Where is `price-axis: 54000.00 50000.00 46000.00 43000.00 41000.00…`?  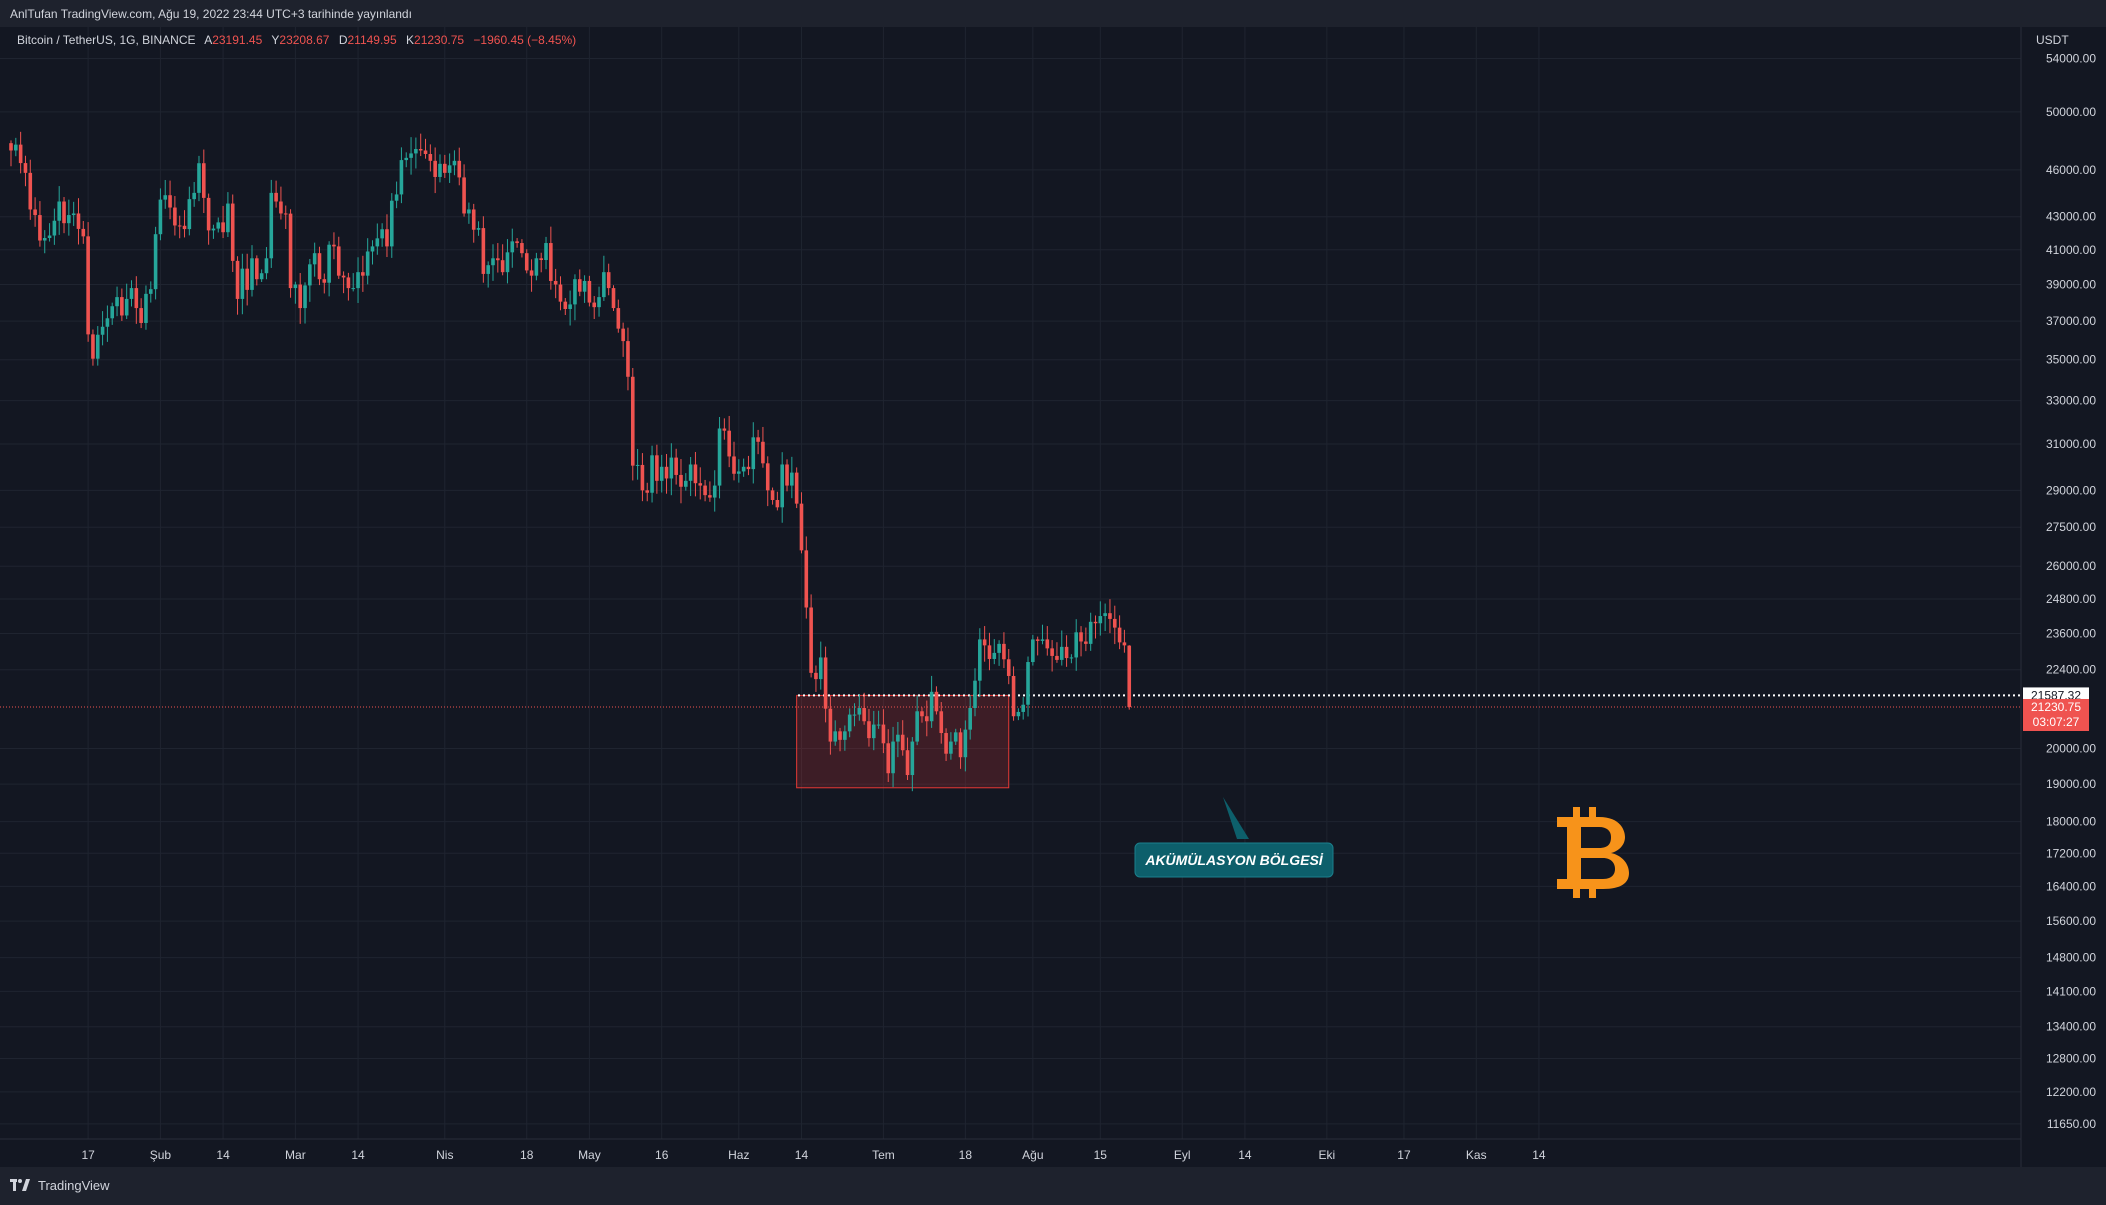
price-axis: 54000.00 50000.00 46000.00 43000.00 41000.00… is located at coordinates (2059, 591).